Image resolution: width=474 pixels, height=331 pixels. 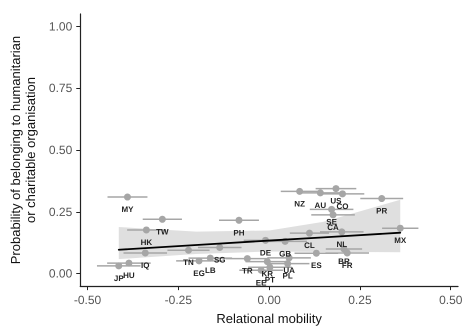 What do you see at coordinates (382, 211) in the screenshot?
I see `data-label: PR` at bounding box center [382, 211].